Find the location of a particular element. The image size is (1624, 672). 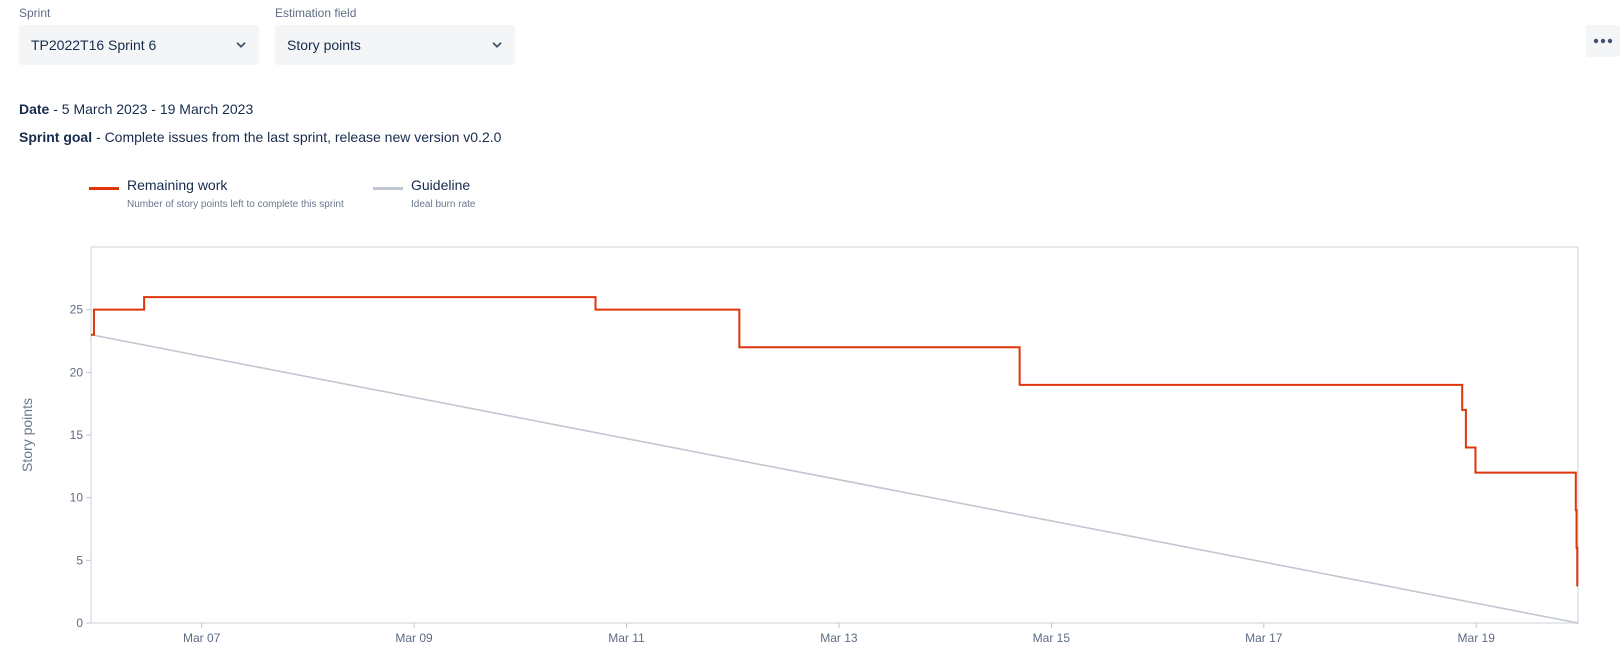

estimation-select-value: Story points is located at coordinates (324, 45).